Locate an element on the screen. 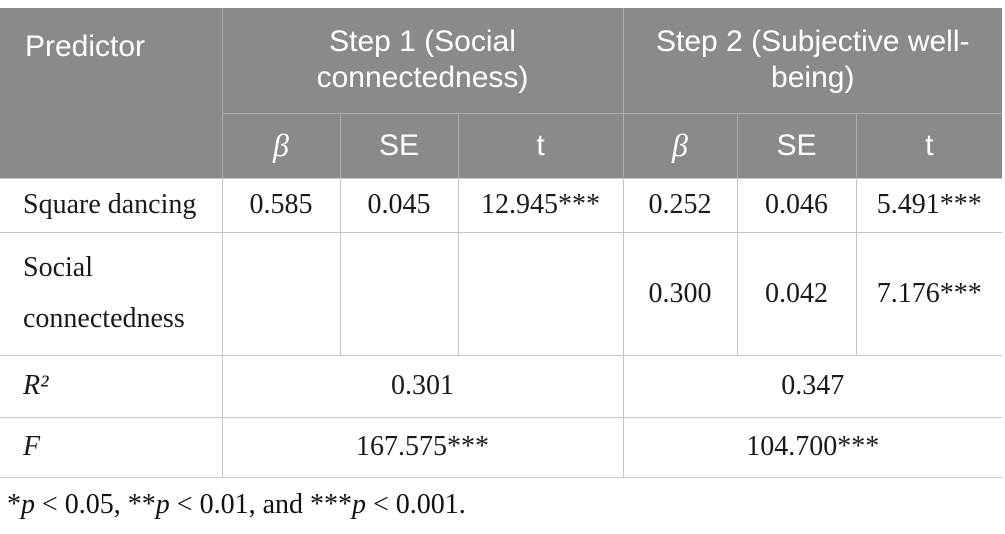  row-label-r-squared: R² is located at coordinates (111, 386).